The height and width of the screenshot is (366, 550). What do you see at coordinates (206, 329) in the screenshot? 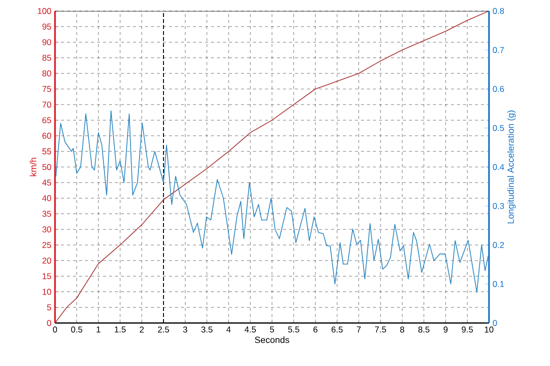
I see `x-tick-label: 3.5` at bounding box center [206, 329].